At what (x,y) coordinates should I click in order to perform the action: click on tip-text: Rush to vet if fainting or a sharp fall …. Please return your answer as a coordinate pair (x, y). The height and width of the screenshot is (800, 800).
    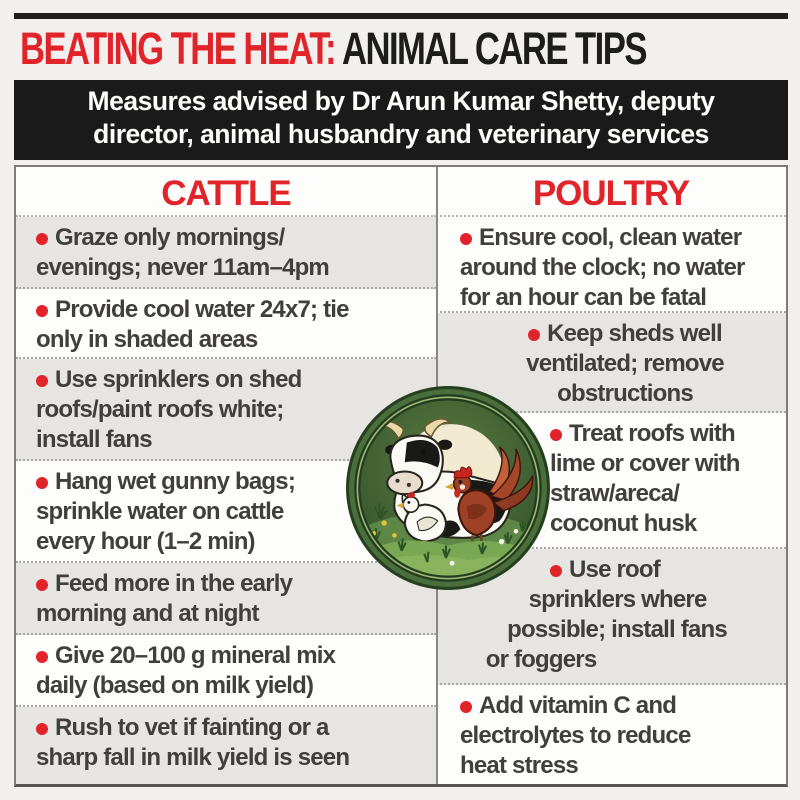
    Looking at the image, I should click on (193, 742).